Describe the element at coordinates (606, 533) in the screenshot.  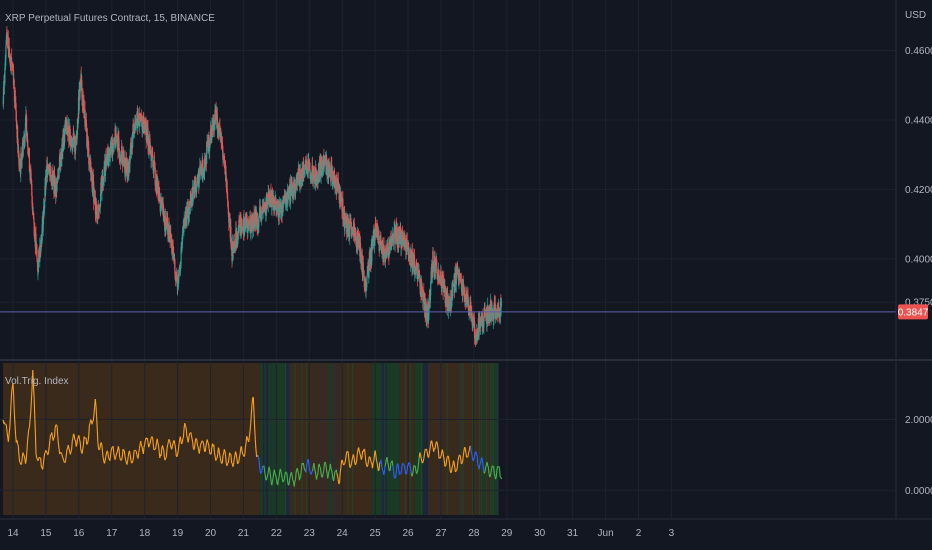
I see `time-tick-label: Jun` at that location.